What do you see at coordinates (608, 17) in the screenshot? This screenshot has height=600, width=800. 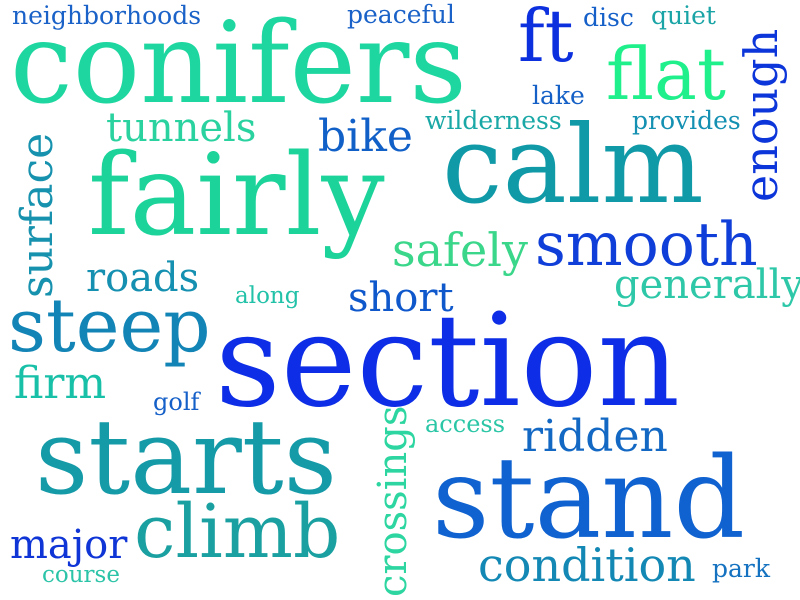 I see `word-disc: disc` at bounding box center [608, 17].